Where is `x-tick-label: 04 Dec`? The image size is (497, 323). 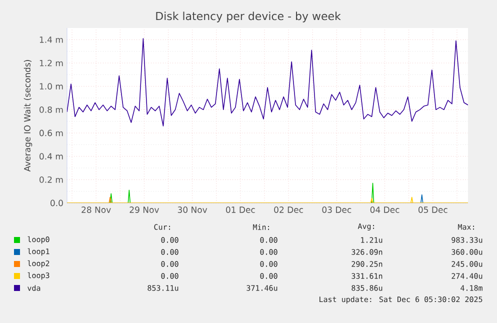
x-tick-label: 04 Dec is located at coordinates (385, 209).